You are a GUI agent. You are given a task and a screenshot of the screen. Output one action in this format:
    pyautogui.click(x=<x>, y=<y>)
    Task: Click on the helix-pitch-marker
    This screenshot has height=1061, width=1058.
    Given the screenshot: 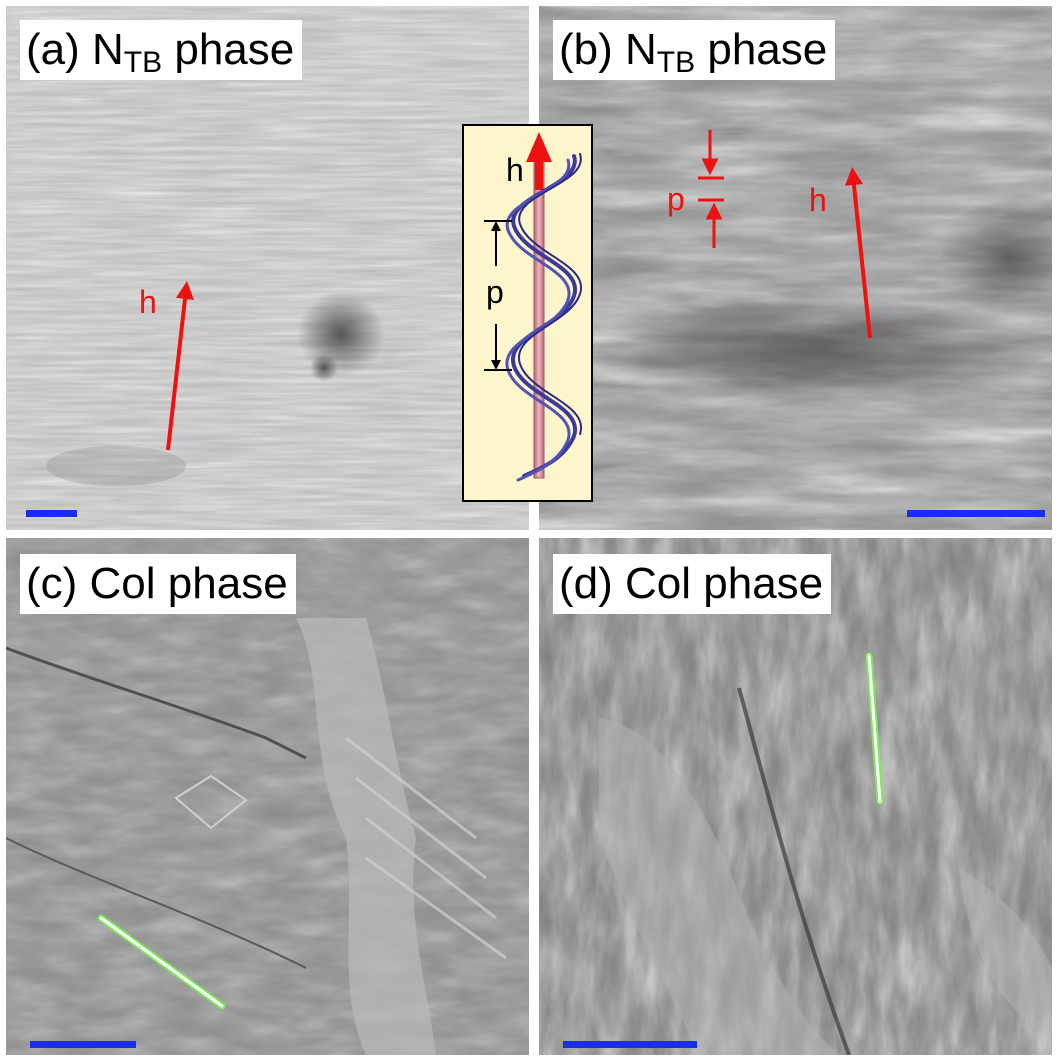 What is the action you would take?
    pyautogui.click(x=498, y=295)
    